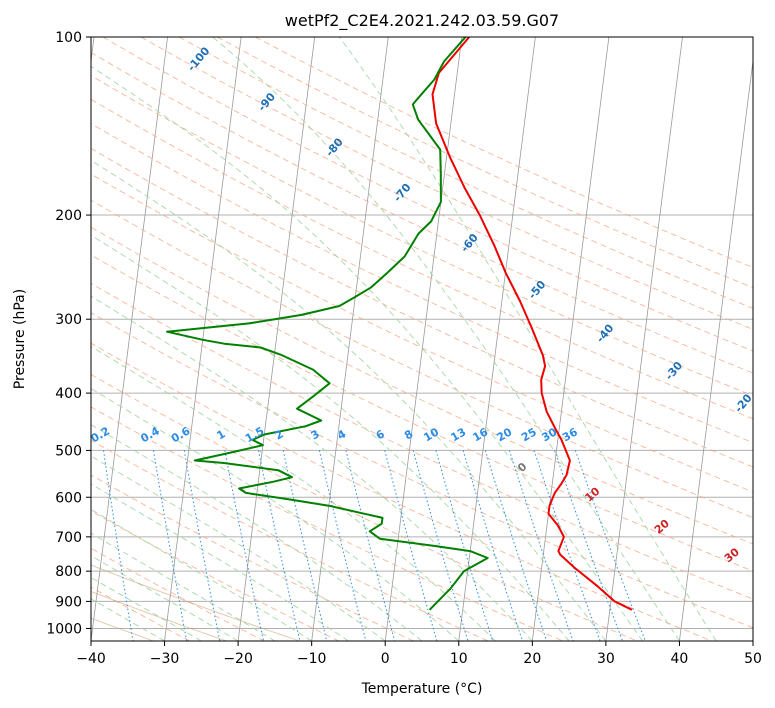  I want to click on x-tick-label: −40, so click(91, 659).